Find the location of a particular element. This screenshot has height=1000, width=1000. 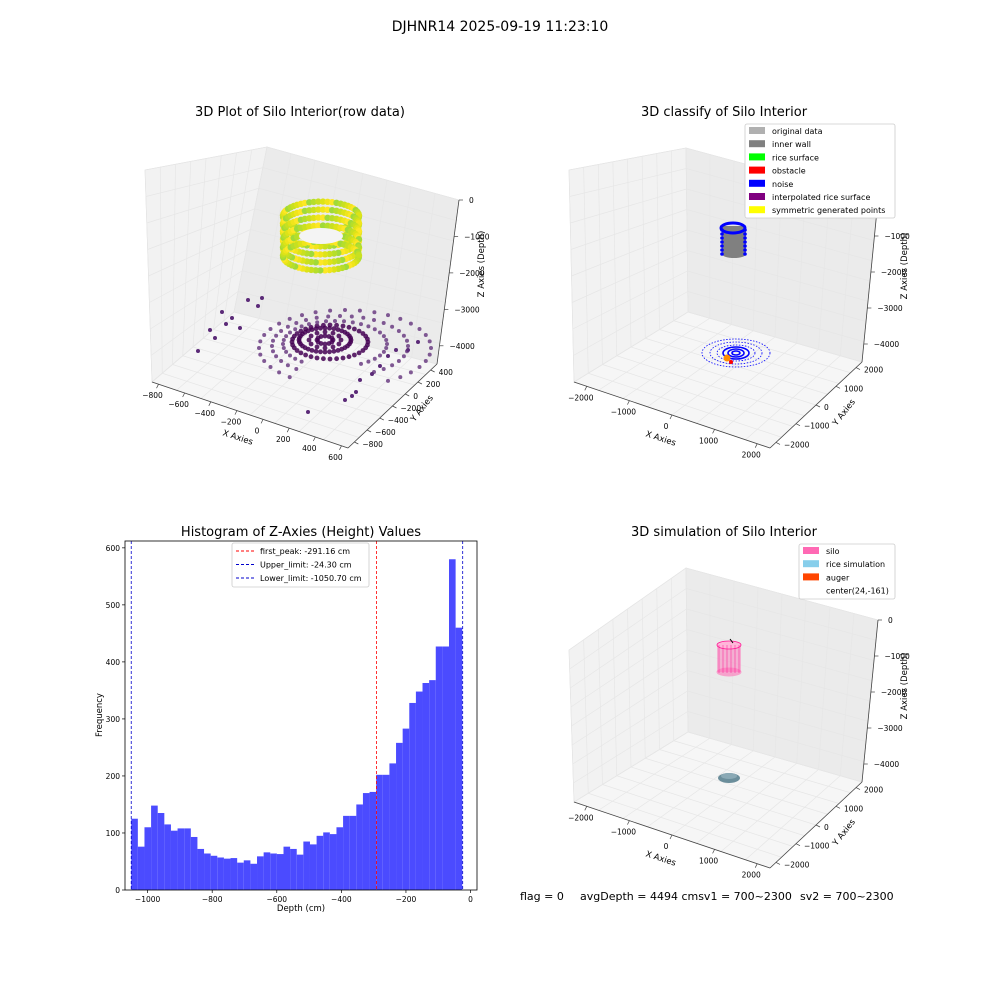

y-tick-label: 100 is located at coordinates (113, 833).